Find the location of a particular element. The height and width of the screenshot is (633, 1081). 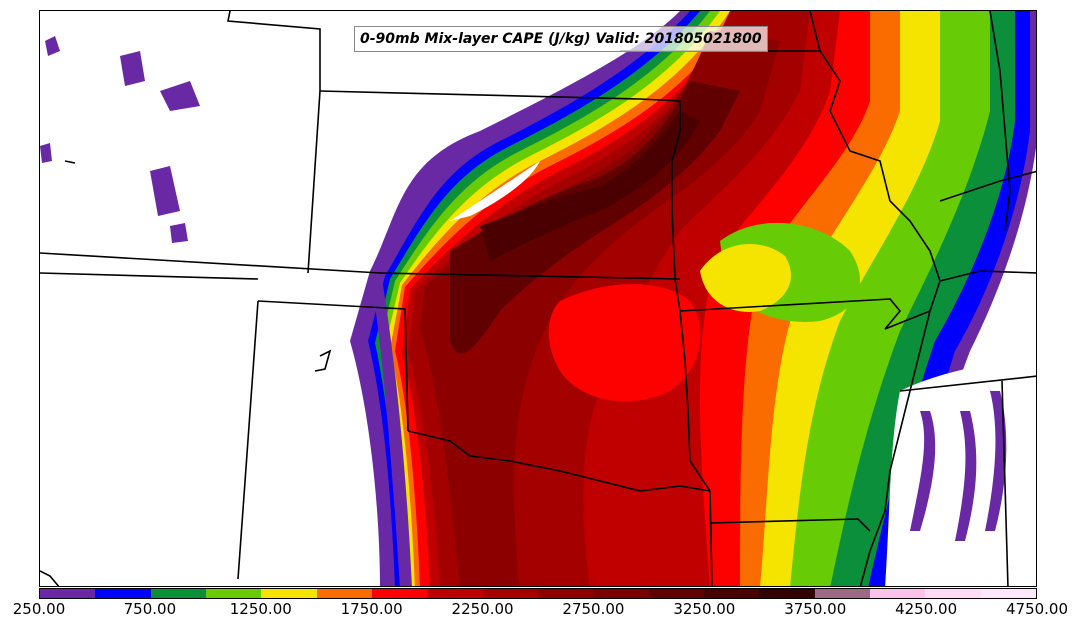

colorbar-tick-label: 3250.00 is located at coordinates (704, 609).